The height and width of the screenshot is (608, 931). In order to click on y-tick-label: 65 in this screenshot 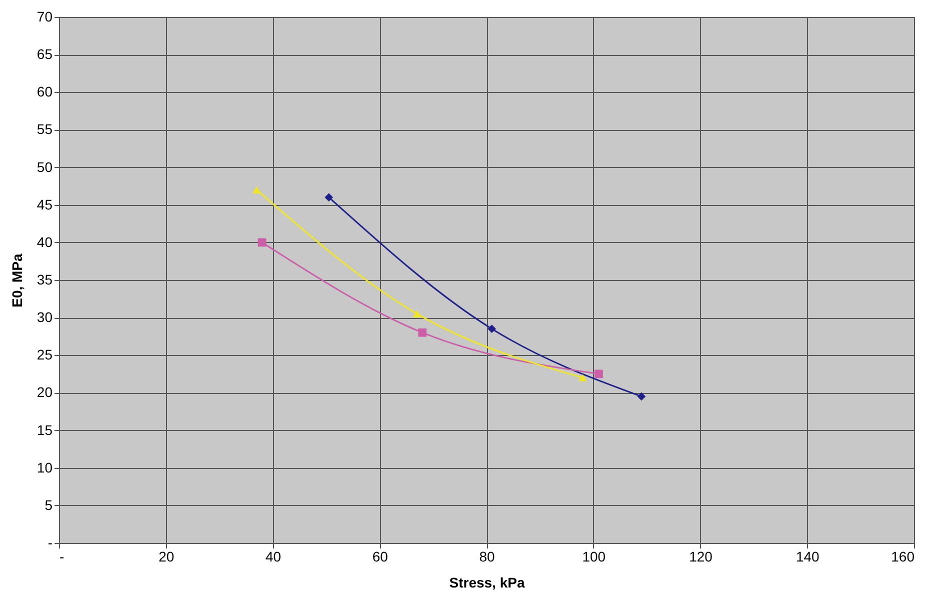, I will do `click(44, 54)`.